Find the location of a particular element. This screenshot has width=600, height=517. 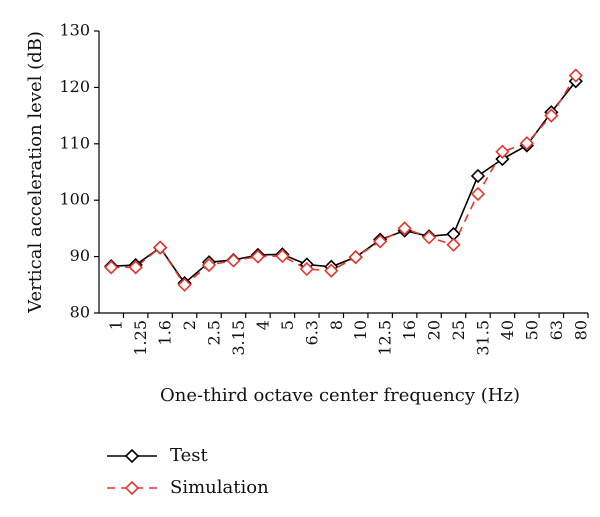

legend-item-test: Test is located at coordinates (157, 455).